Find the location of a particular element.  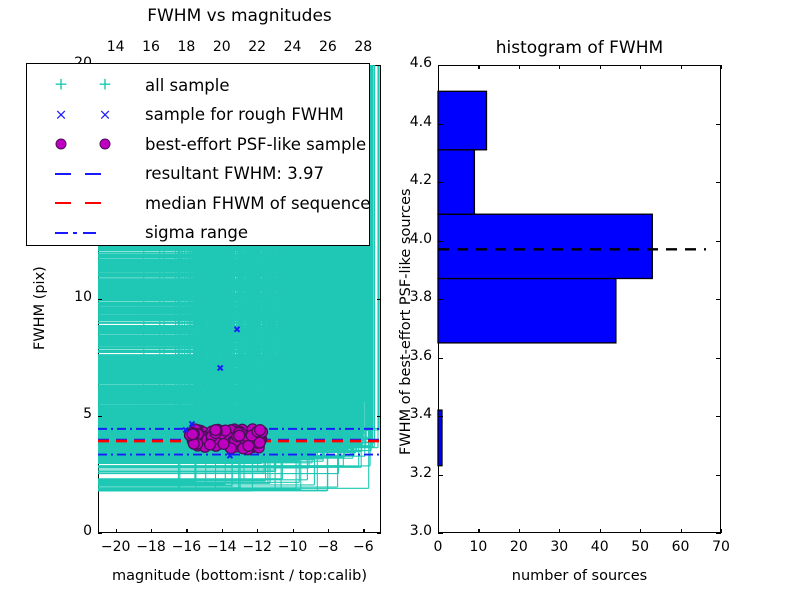

scatter-ytick-label: 0 is located at coordinates (87, 531).